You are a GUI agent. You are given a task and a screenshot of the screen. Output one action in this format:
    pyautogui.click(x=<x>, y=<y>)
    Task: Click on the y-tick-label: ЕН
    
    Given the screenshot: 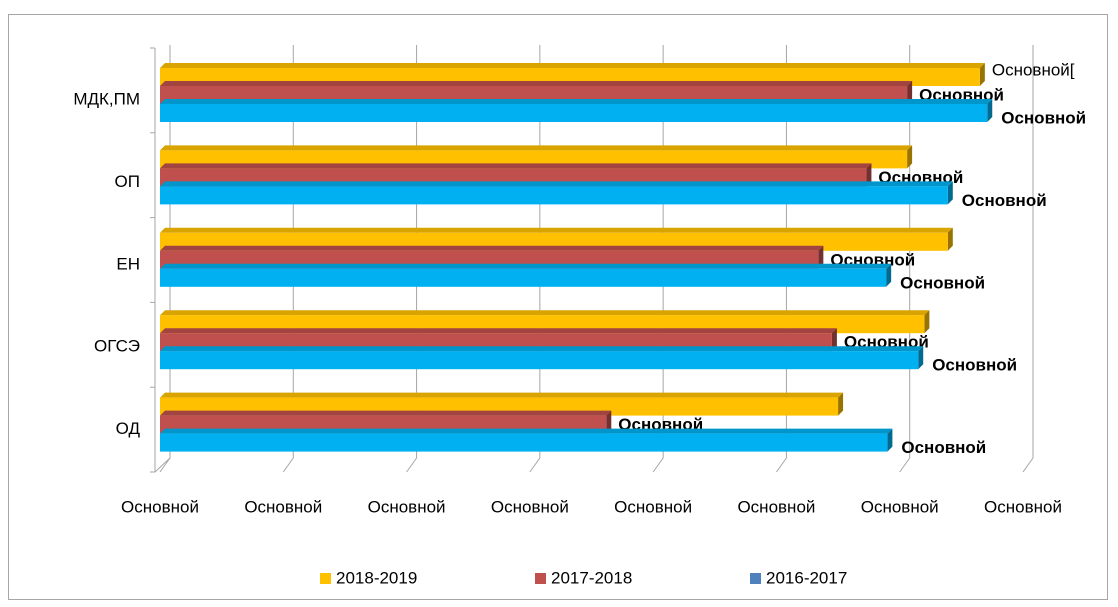 What is the action you would take?
    pyautogui.click(x=128, y=263)
    